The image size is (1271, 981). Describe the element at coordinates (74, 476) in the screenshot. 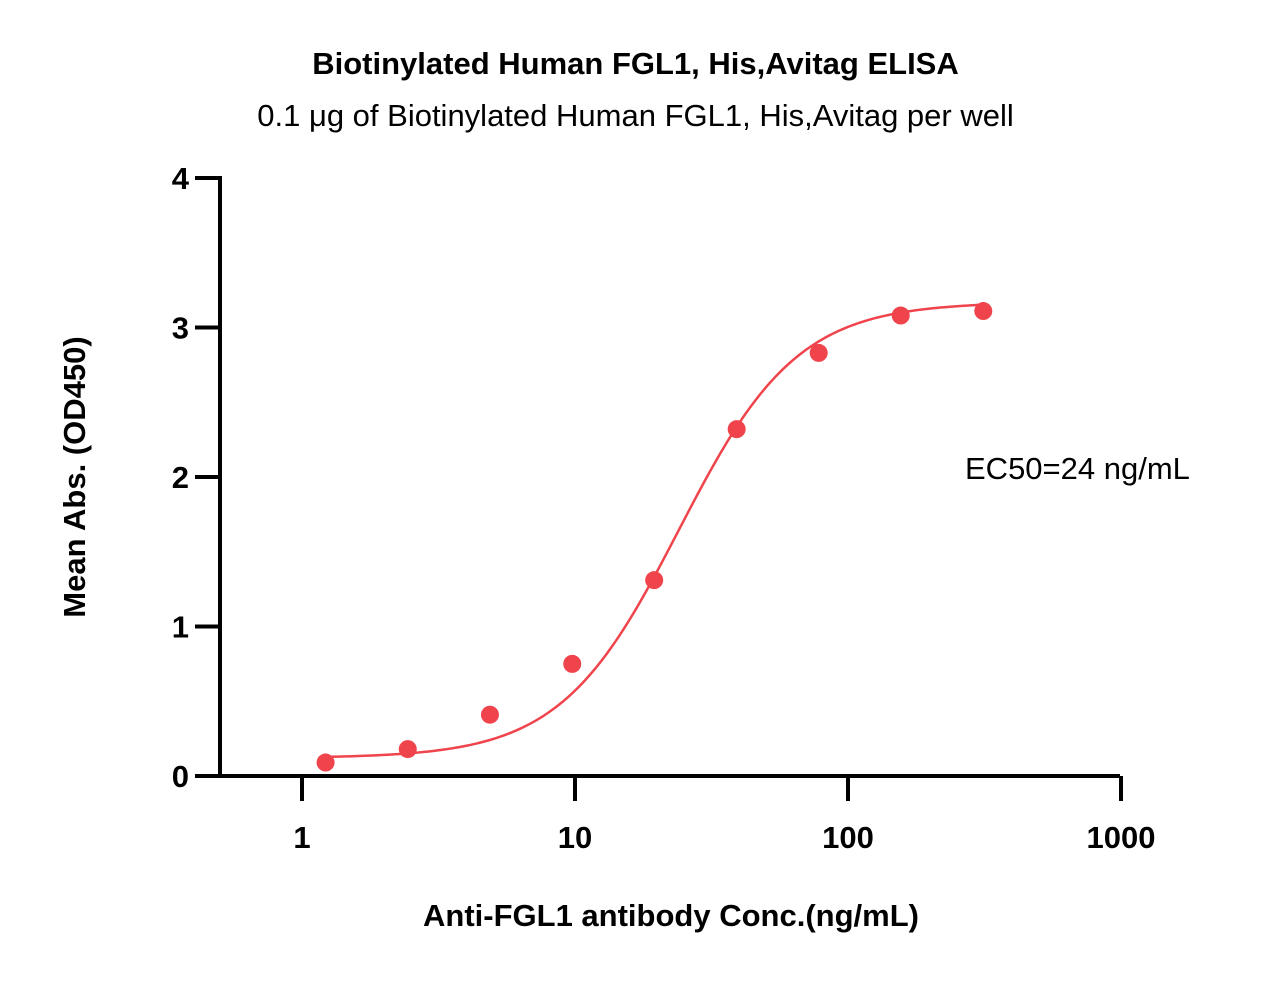

I see `y-axis-title: Mean Abs. (OD450)` at that location.